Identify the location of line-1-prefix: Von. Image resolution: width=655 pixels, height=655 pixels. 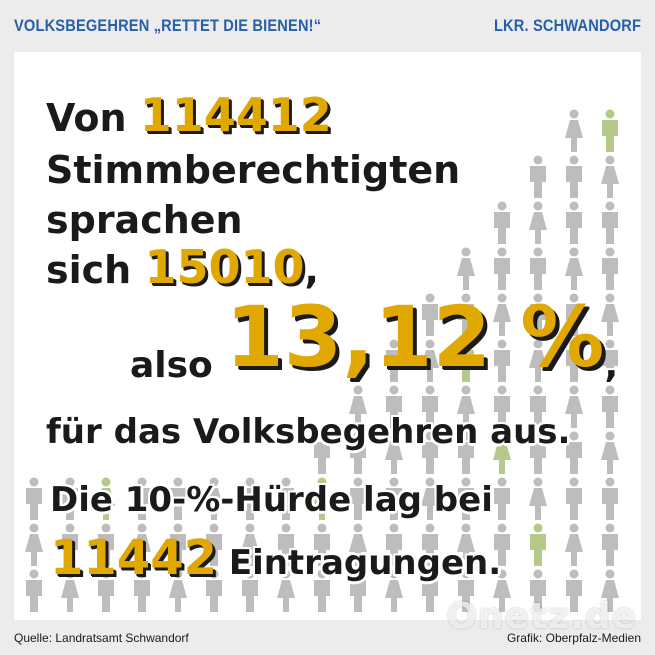
(86, 118).